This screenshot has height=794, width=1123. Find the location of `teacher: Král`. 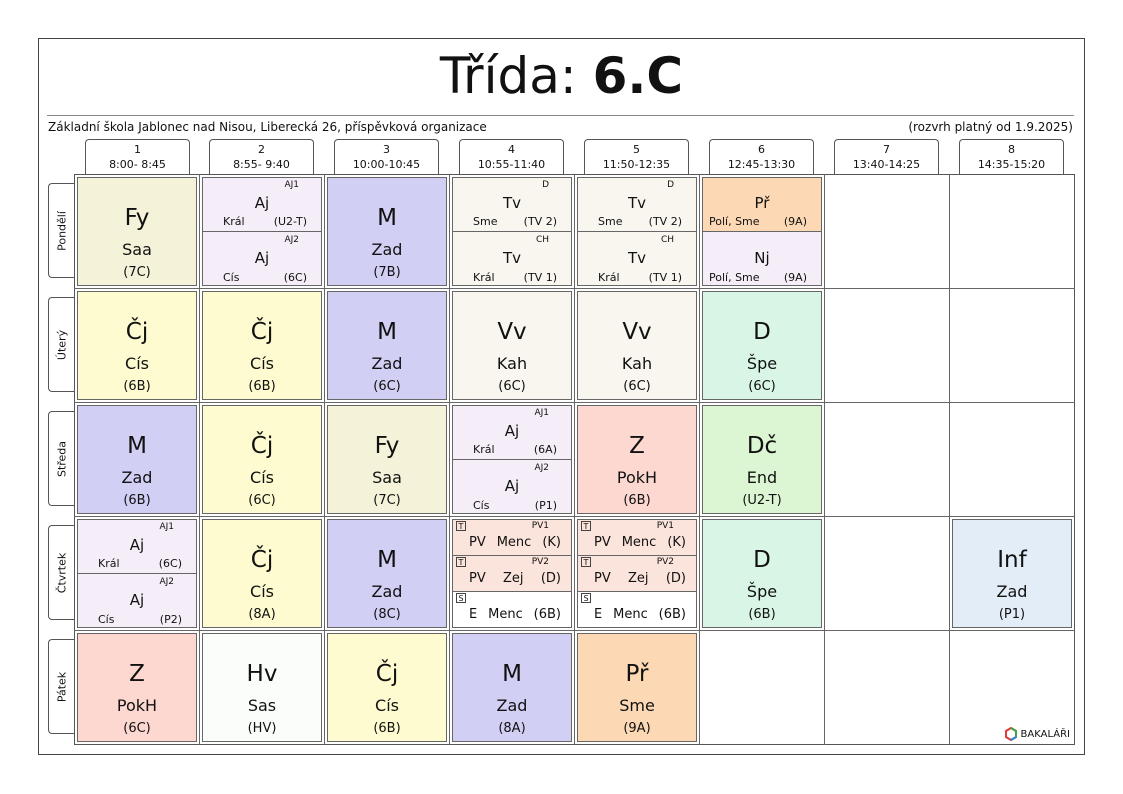

teacher: Král is located at coordinates (234, 221).